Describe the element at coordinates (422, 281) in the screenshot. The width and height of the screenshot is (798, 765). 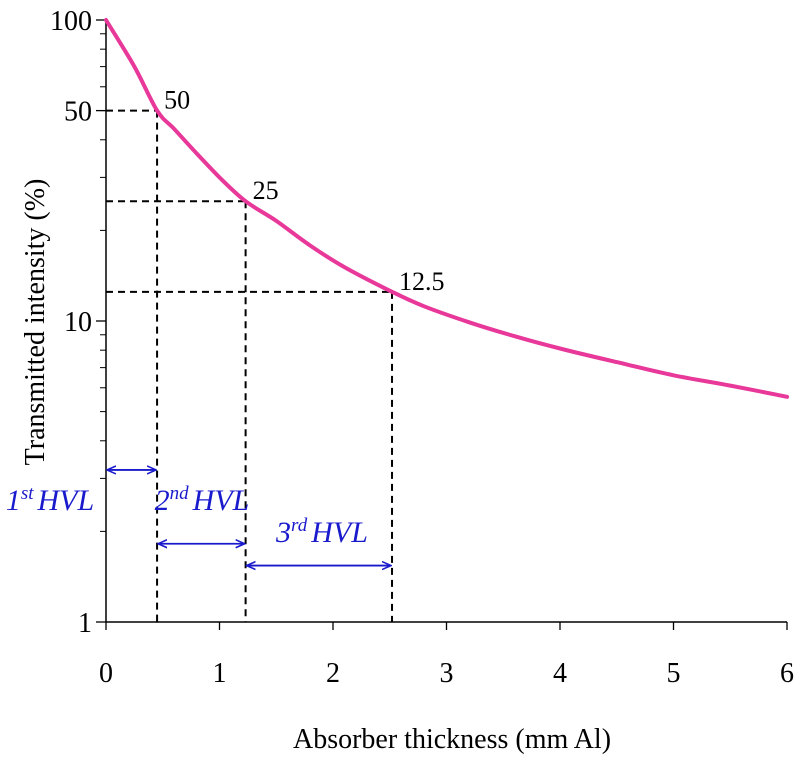
I see `point-label-2: 12.5` at that location.